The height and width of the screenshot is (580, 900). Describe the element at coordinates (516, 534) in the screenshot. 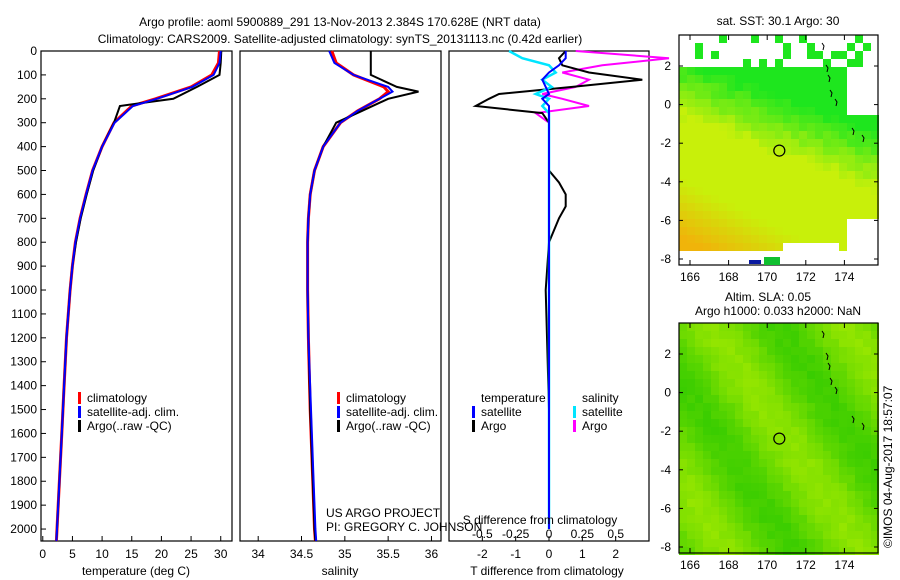

I see `x-tick-label: -0.25` at that location.